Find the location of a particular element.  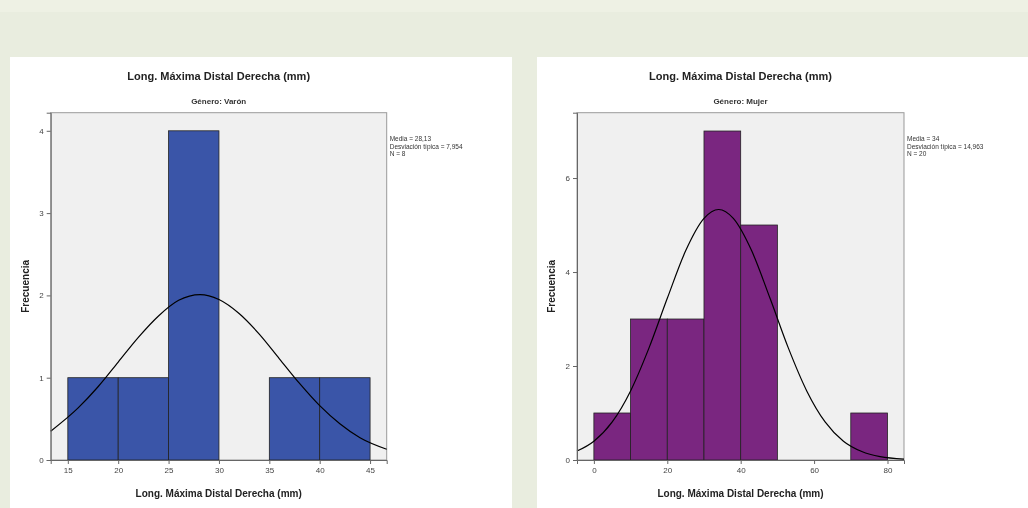

line-series is located at coordinates (219, 371).